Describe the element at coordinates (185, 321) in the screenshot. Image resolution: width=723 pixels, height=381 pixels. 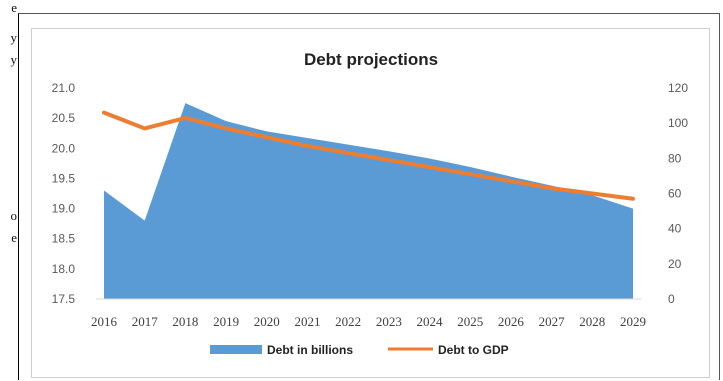
I see `x-tick-label: 2018` at that location.